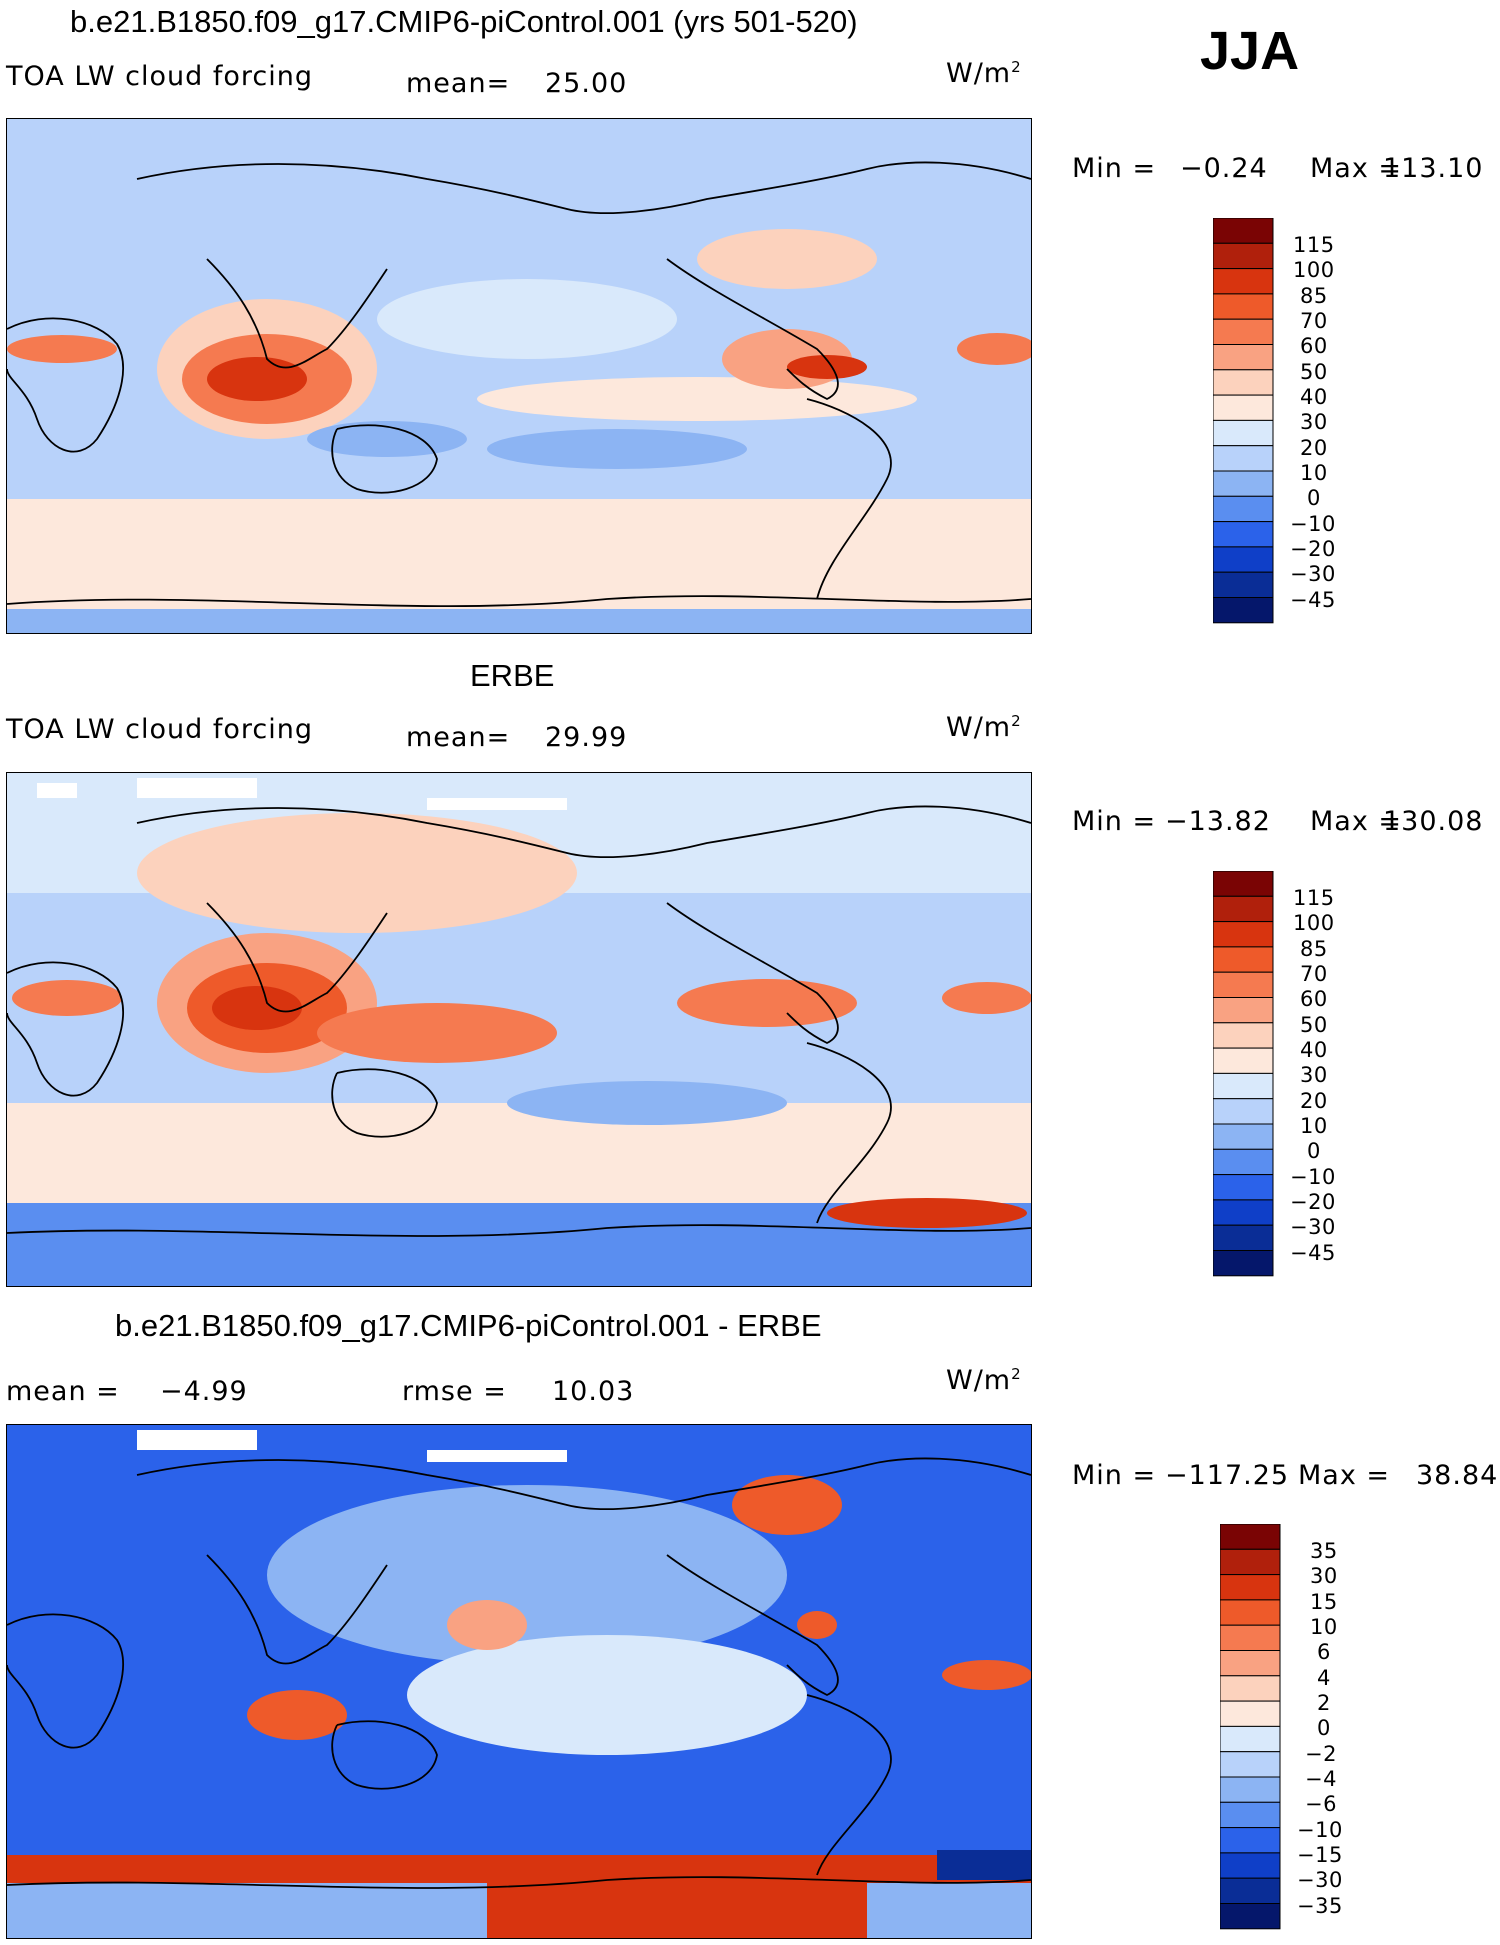  What do you see at coordinates (1320, 1830) in the screenshot?
I see `panel-3-colorbar-tick: −10` at bounding box center [1320, 1830].